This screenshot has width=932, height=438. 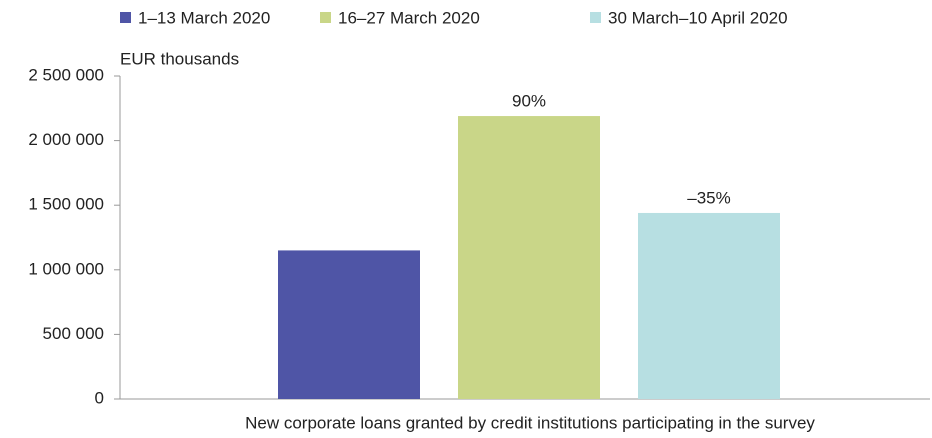 I want to click on legend-label: 16–27 March 2020, so click(x=409, y=17).